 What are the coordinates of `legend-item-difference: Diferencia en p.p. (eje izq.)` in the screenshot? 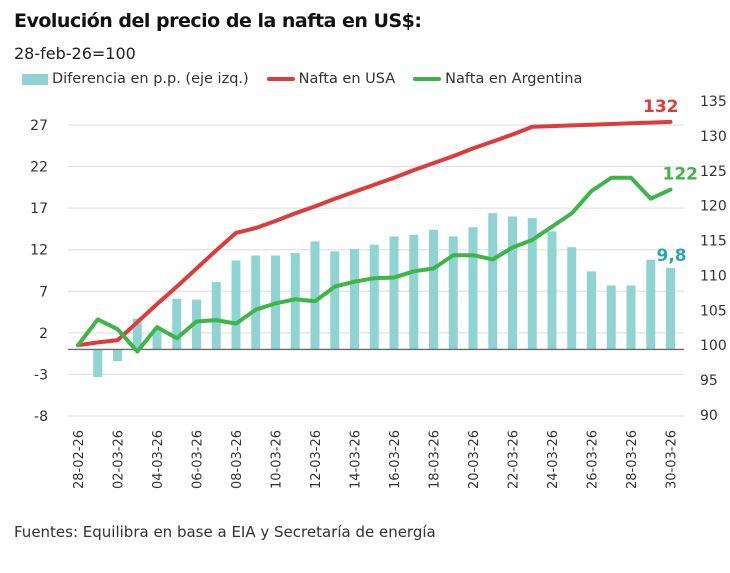 It's located at (135, 79).